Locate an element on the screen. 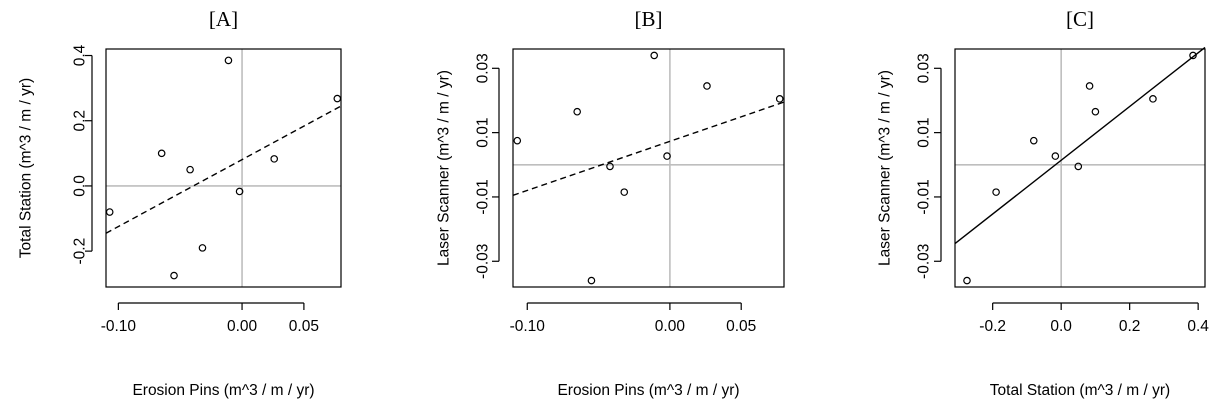  panel-a-y-tick-label-1: -0.2 is located at coordinates (80, 251).